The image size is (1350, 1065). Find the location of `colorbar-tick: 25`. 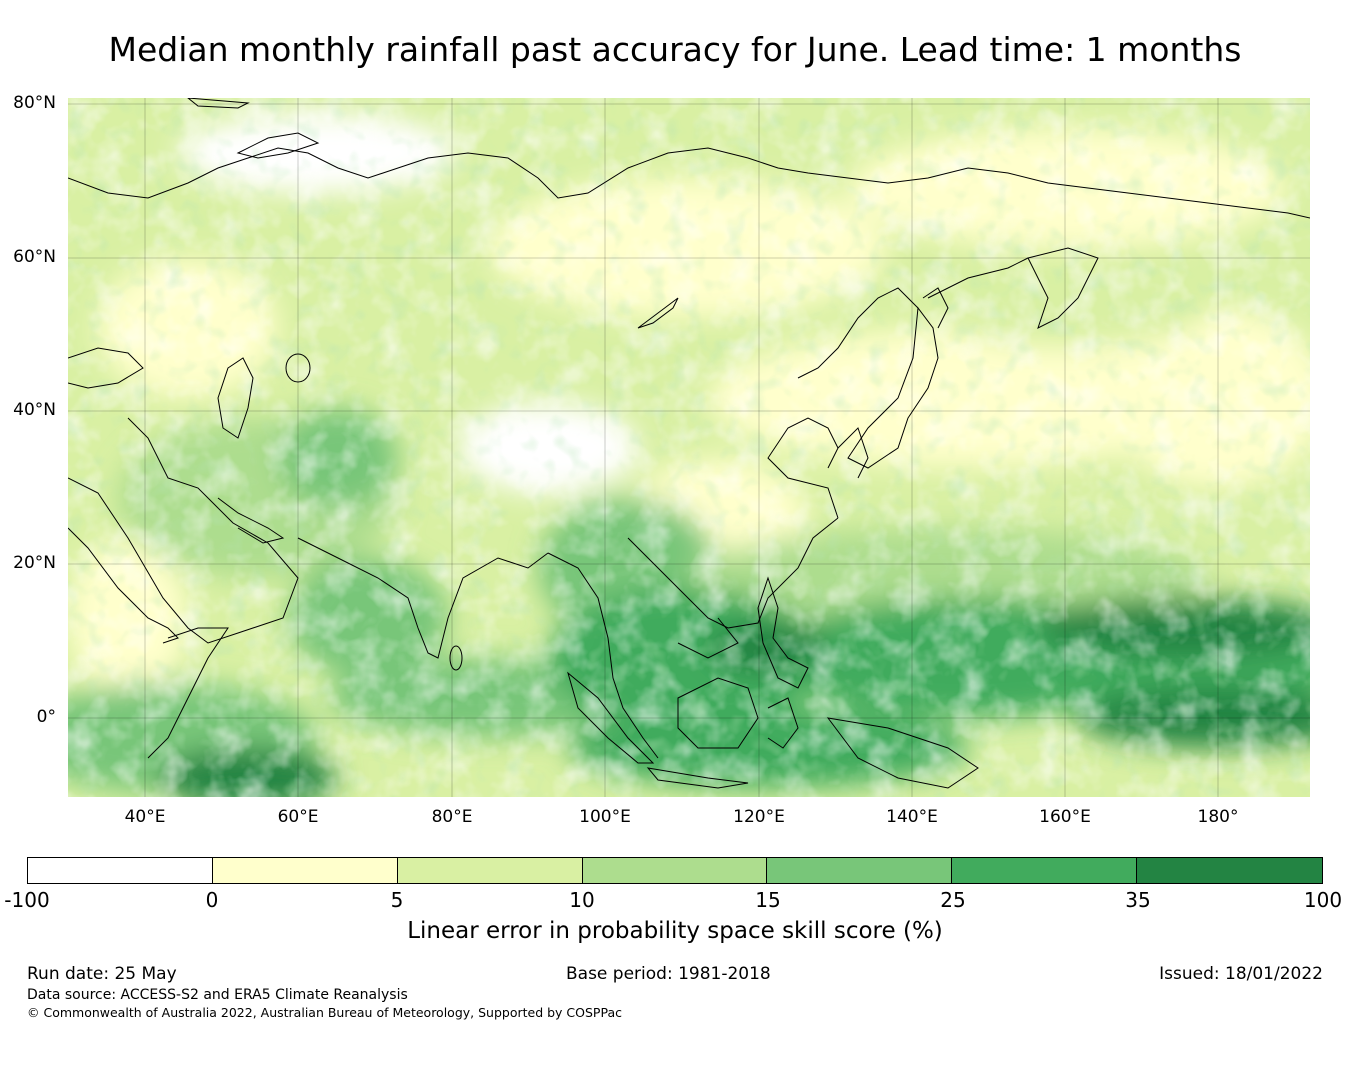

colorbar-tick: 25 is located at coordinates (953, 900).